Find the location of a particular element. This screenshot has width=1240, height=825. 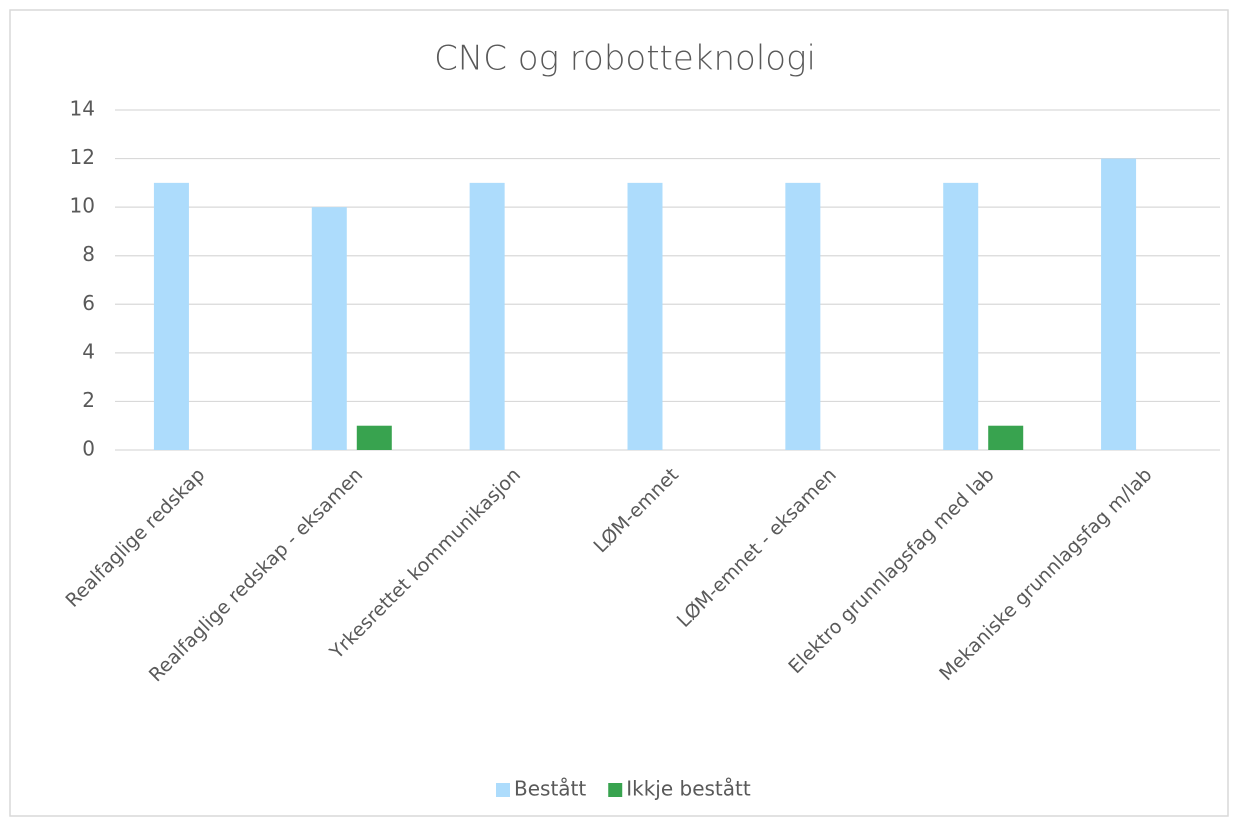

y-tick-label: 8 is located at coordinates (88, 254).